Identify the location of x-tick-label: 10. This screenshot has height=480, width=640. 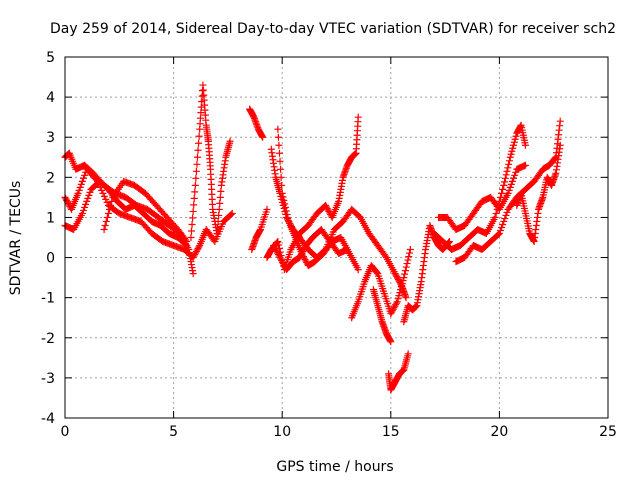
(282, 432).